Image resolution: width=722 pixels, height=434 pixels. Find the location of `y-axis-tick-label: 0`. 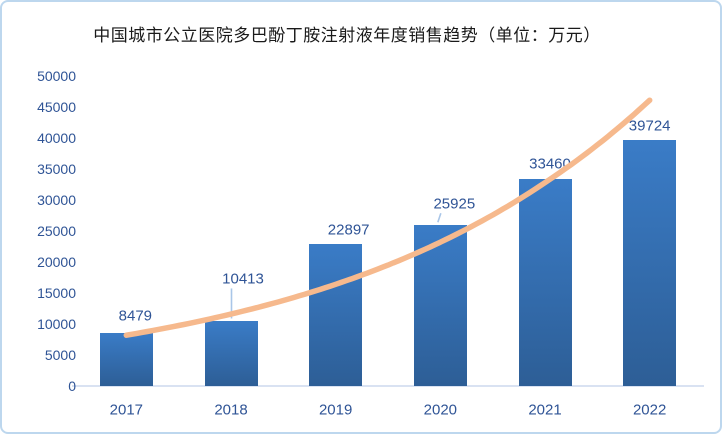

y-axis-tick-label: 0 is located at coordinates (72, 386).